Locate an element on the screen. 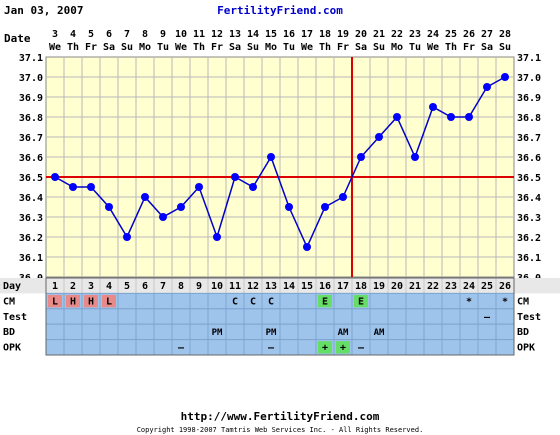  cycle-day-label: 11 is located at coordinates (235, 286).